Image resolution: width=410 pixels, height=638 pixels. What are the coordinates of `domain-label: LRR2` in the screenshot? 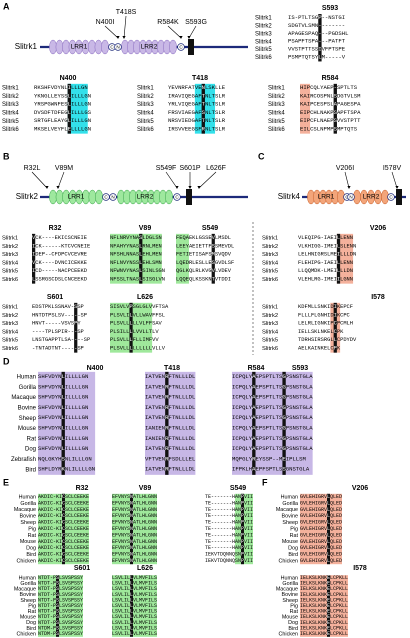 It's located at (371, 197).